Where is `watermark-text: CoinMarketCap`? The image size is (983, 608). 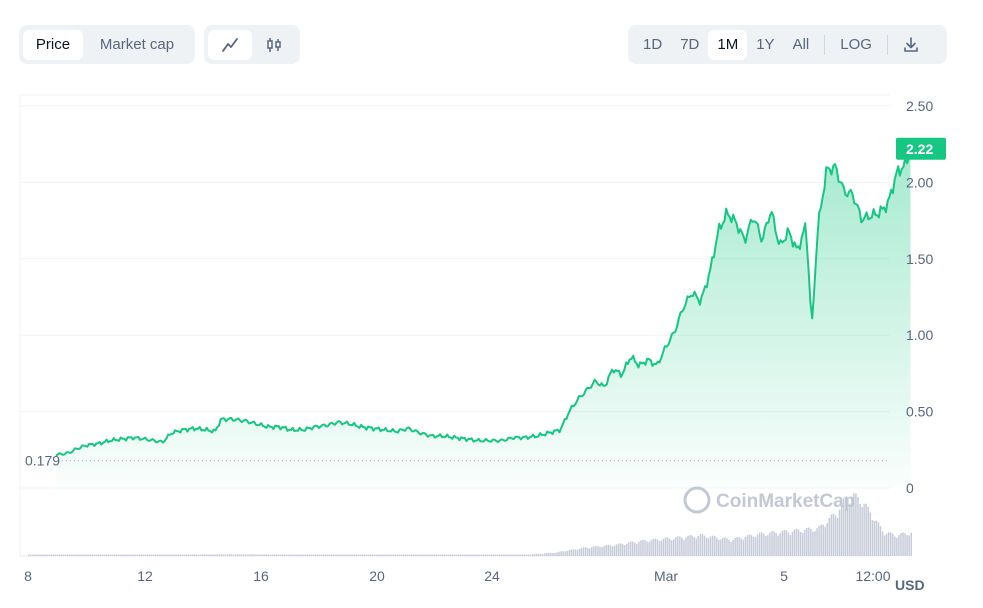 watermark-text: CoinMarketCap is located at coordinates (785, 501).